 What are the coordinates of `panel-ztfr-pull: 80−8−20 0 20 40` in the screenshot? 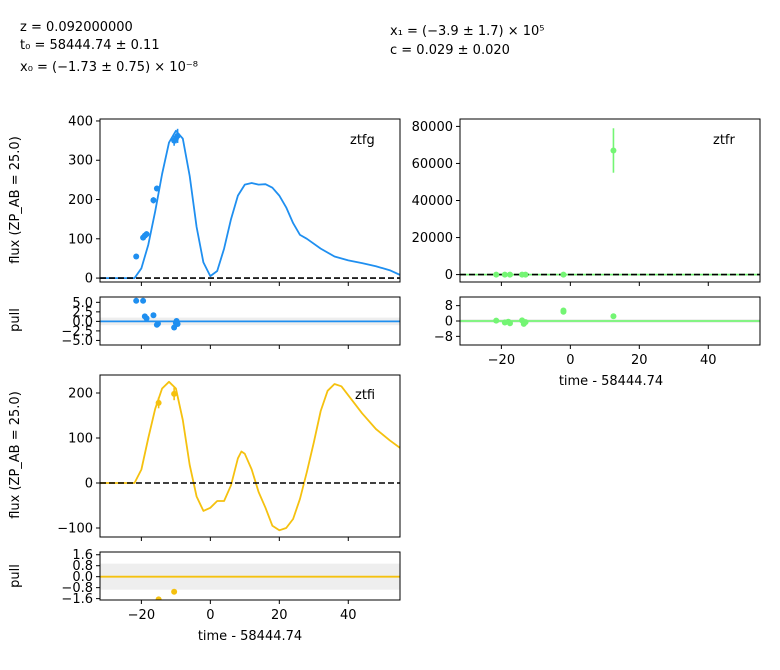 It's located at (597, 332).